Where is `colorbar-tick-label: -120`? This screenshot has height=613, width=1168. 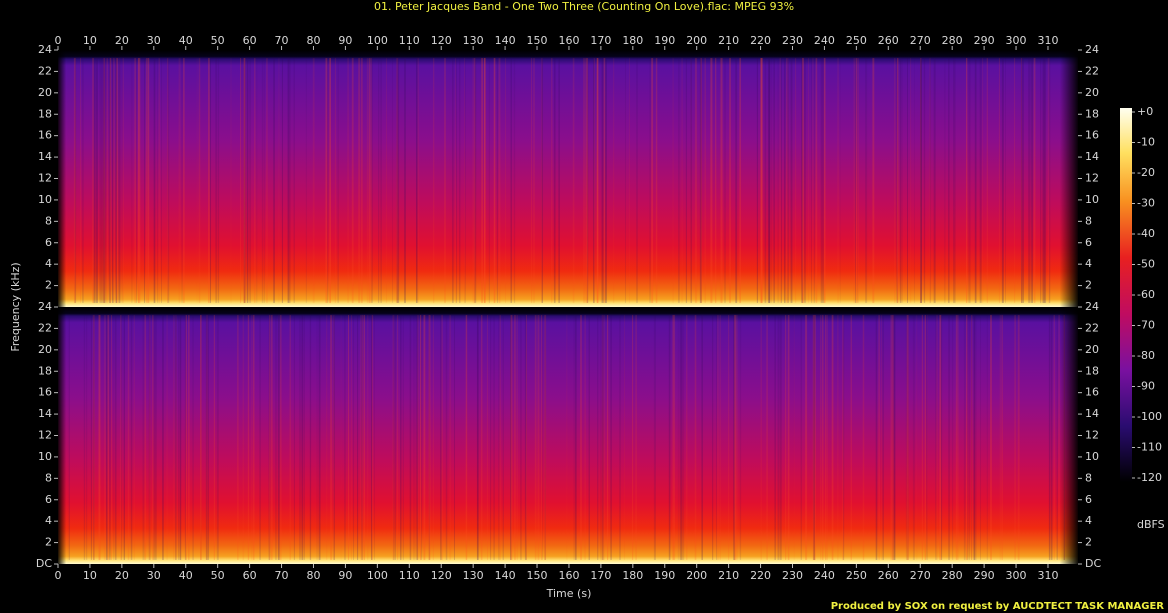
colorbar-tick-label: -120 is located at coordinates (1149, 477).